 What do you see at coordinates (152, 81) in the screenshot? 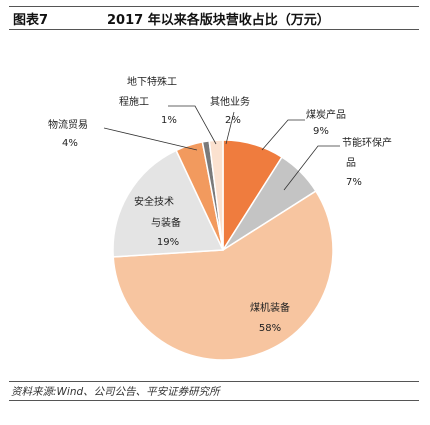
I see `slice-label-5-0: 地下特殊工` at bounding box center [152, 81].